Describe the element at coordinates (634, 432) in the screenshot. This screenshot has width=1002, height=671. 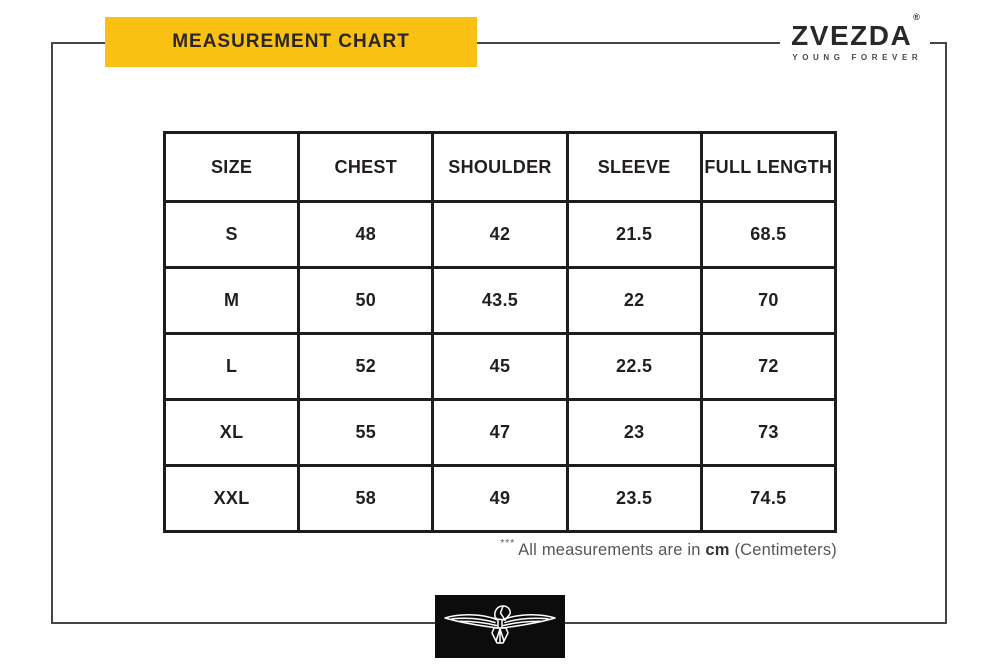
I see `sleeve-value: 23` at that location.